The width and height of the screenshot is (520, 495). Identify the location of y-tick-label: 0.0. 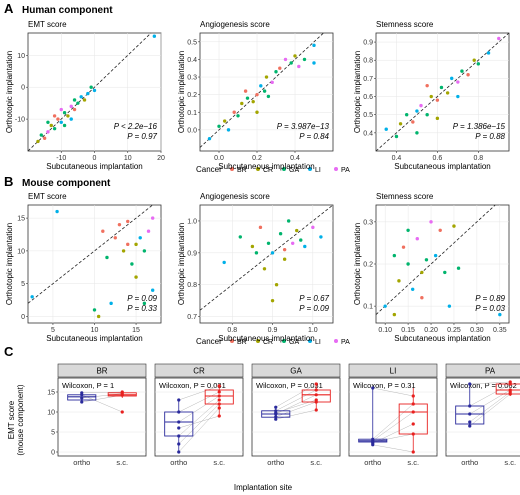
(192, 130).